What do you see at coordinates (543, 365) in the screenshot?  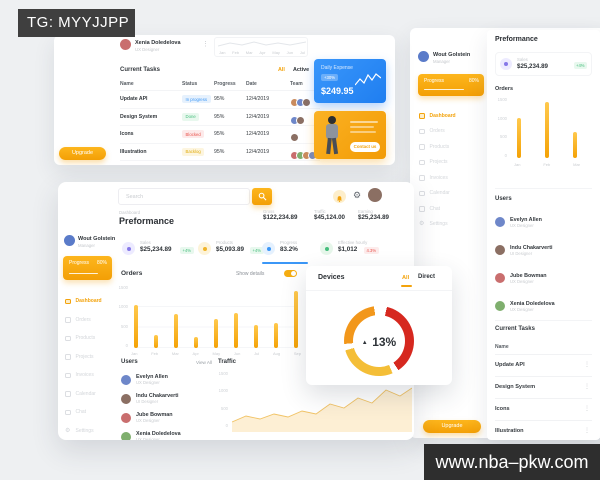 I see `task-list-item: Update API ⋮` at bounding box center [543, 365].